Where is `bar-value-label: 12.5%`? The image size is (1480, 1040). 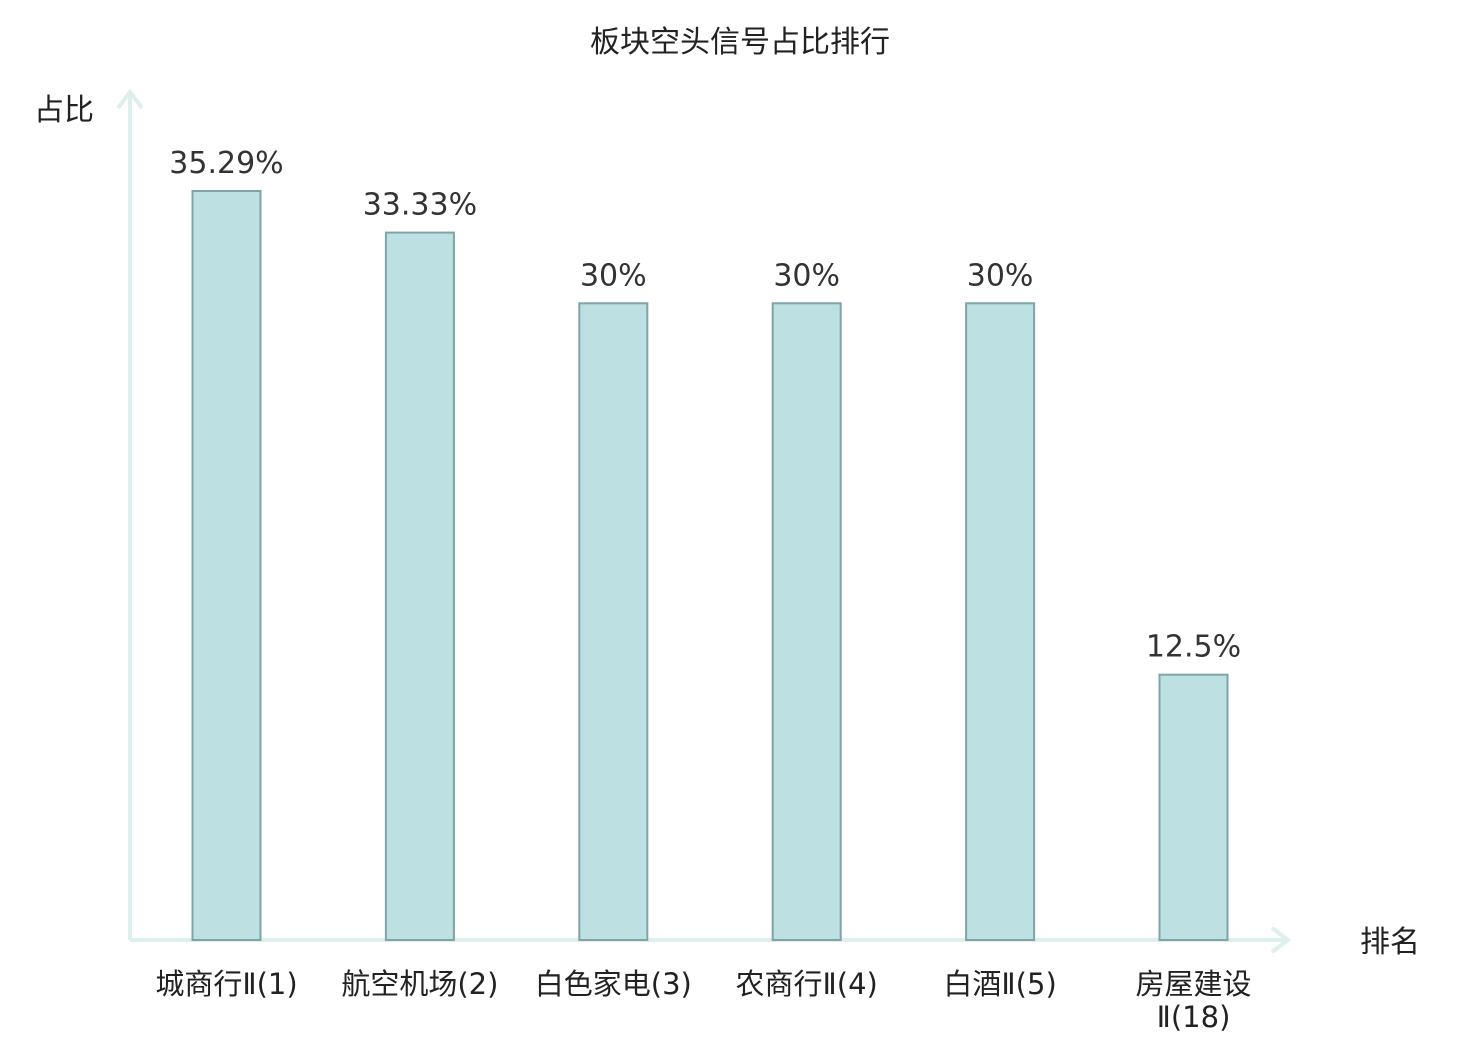 bar-value-label: 12.5% is located at coordinates (1193, 647).